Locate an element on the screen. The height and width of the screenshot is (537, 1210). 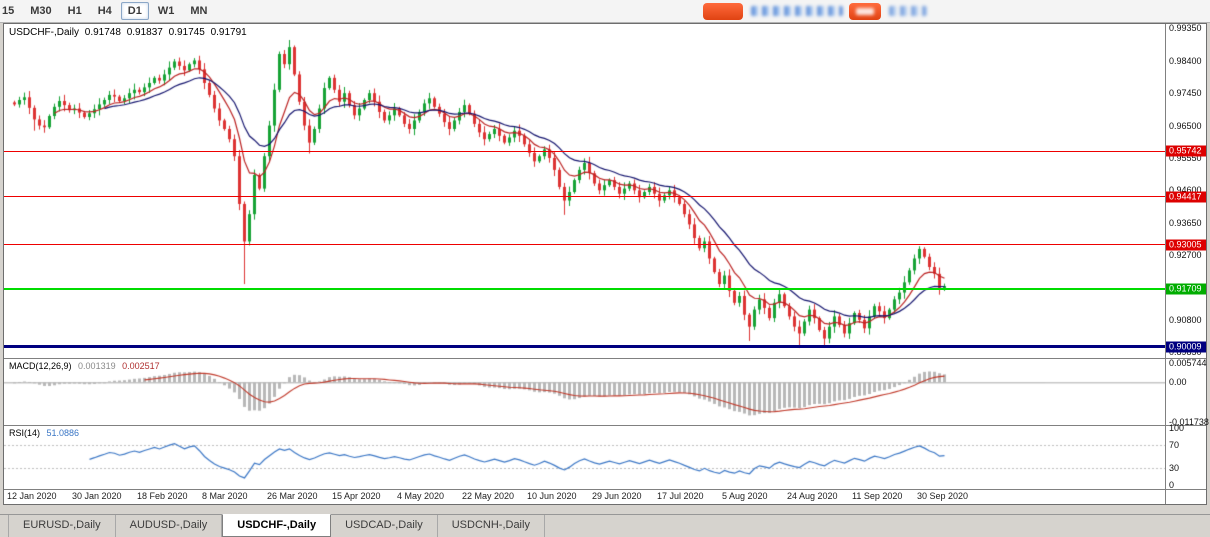
hline-price-label: 0.91709 is located at coordinates (1186, 289).